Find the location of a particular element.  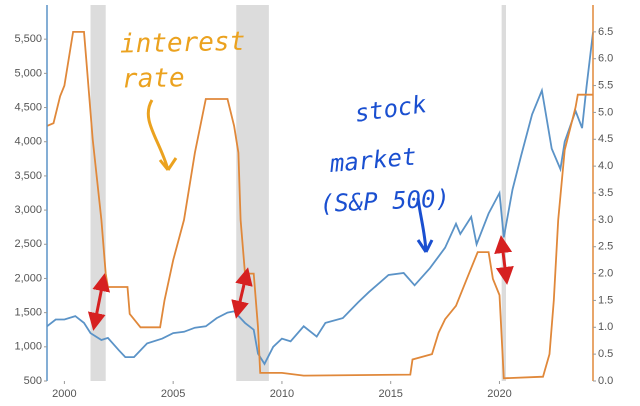

y-tick-label: 1,000 is located at coordinates (28, 347).